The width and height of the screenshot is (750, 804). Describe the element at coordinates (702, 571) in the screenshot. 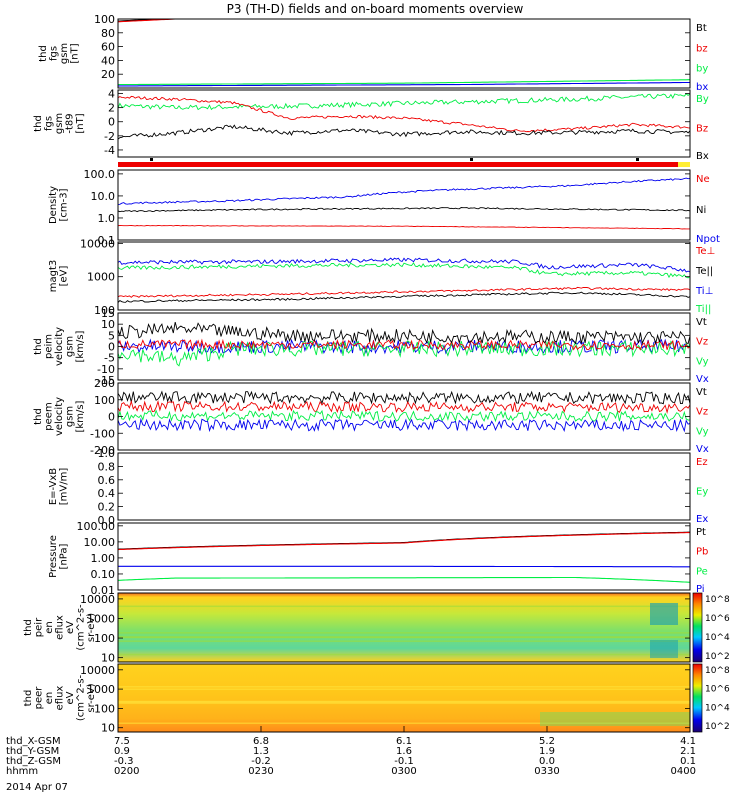

I see `legend-label: Pe` at that location.